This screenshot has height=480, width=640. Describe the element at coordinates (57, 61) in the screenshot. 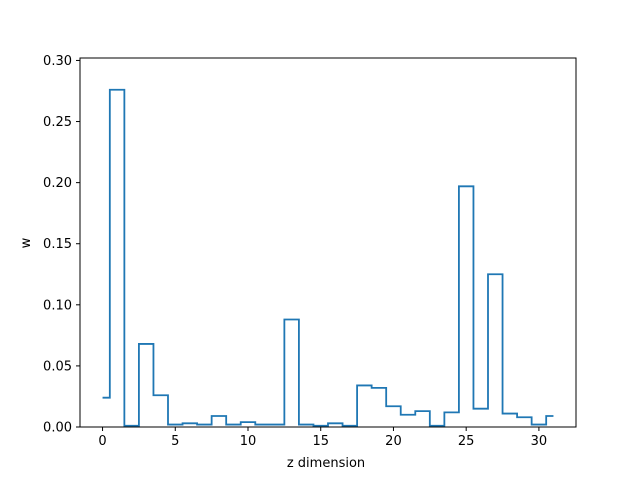

I see `y-tick-label: 0.30` at that location.